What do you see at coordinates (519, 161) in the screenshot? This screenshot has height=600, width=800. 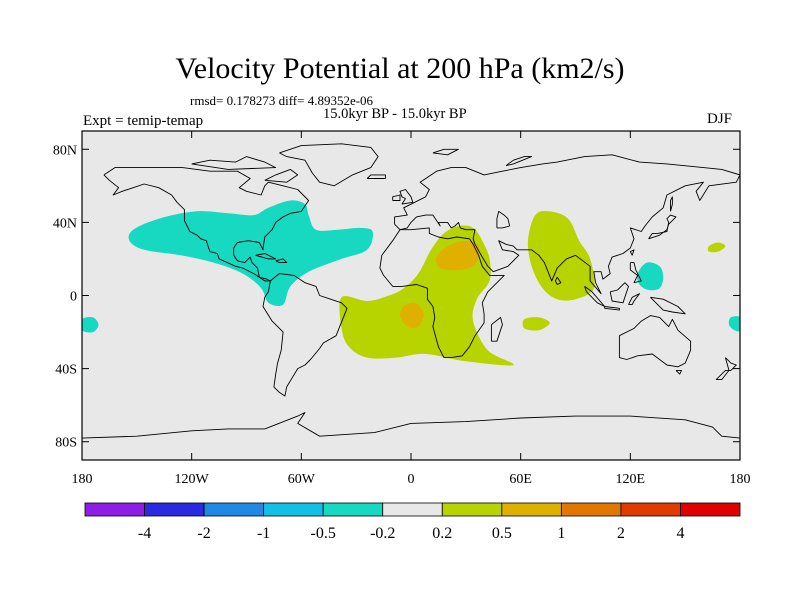 I see `coastline-novaya-zemlya` at bounding box center [519, 161].